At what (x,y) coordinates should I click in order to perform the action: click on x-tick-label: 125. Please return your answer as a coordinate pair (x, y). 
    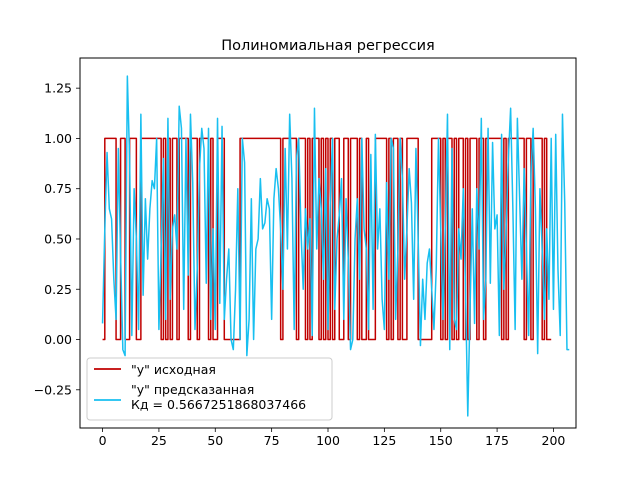
    Looking at the image, I should click on (384, 440).